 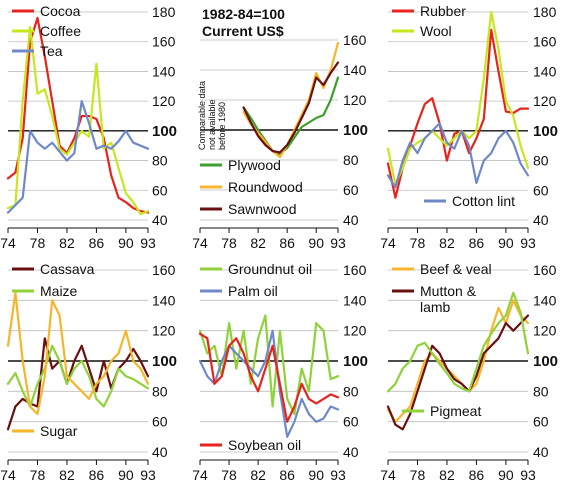 I want to click on series-line-cassava, so click(x=78, y=384).